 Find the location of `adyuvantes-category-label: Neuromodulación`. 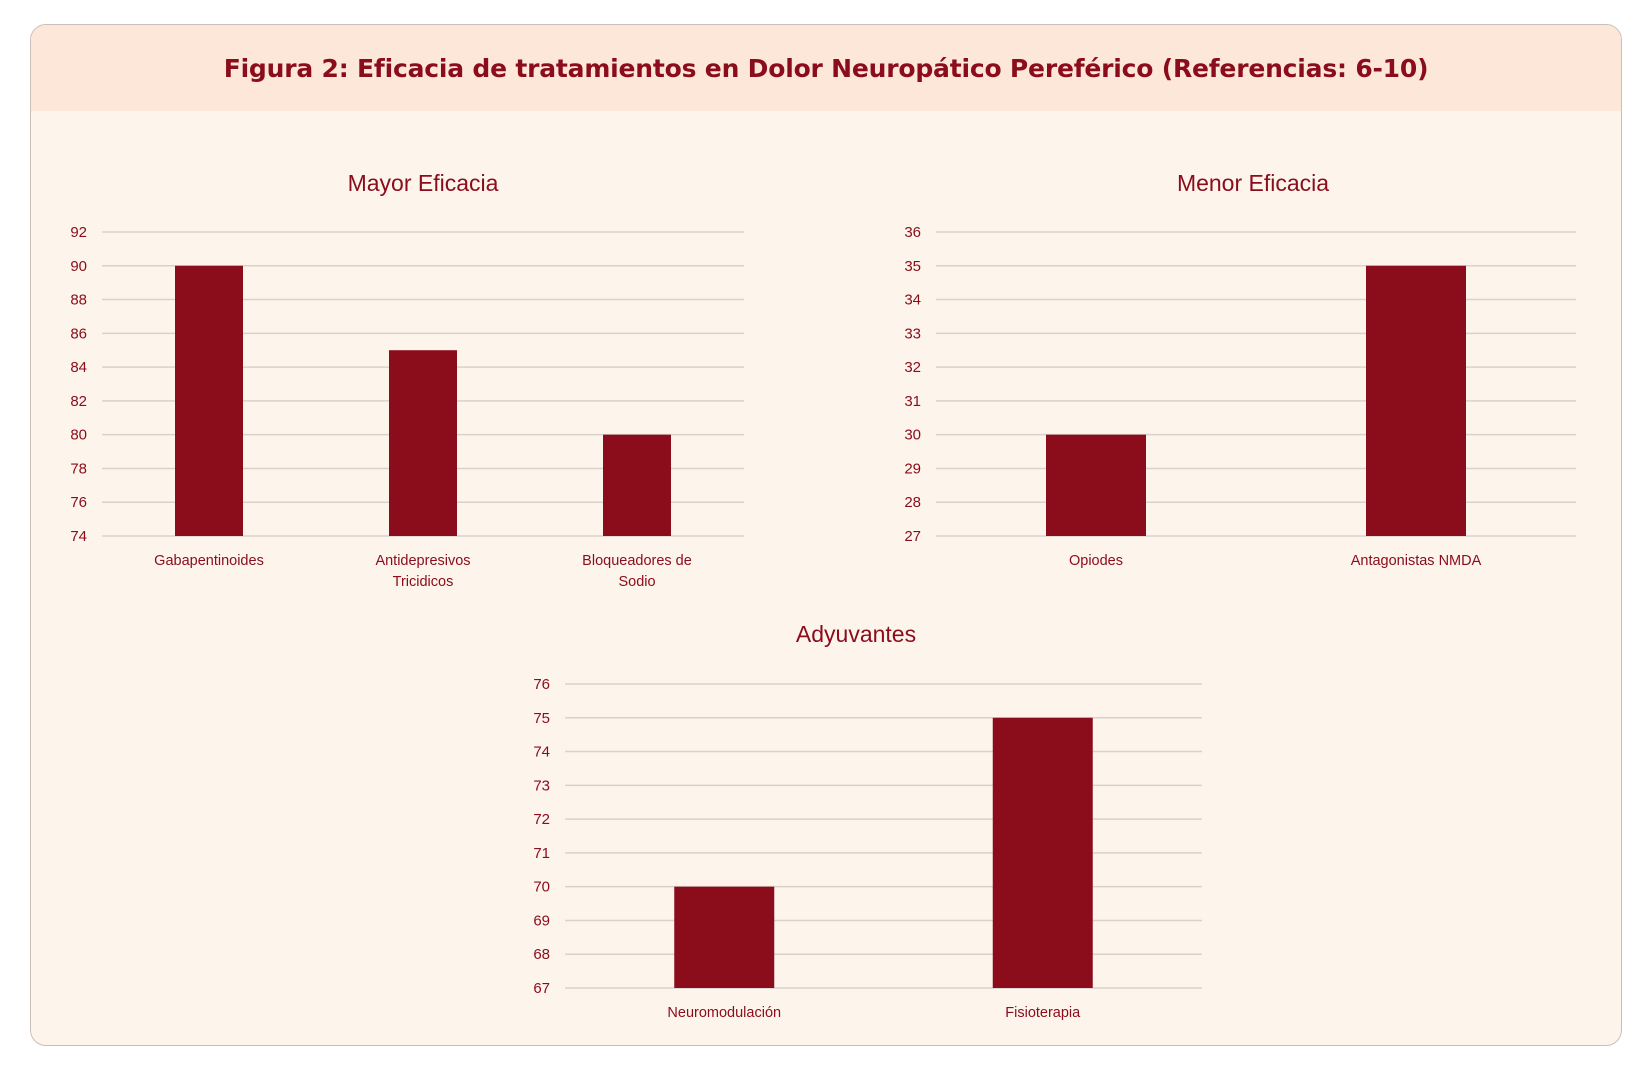

adyuvantes-category-label: Neuromodulación is located at coordinates (724, 1013).